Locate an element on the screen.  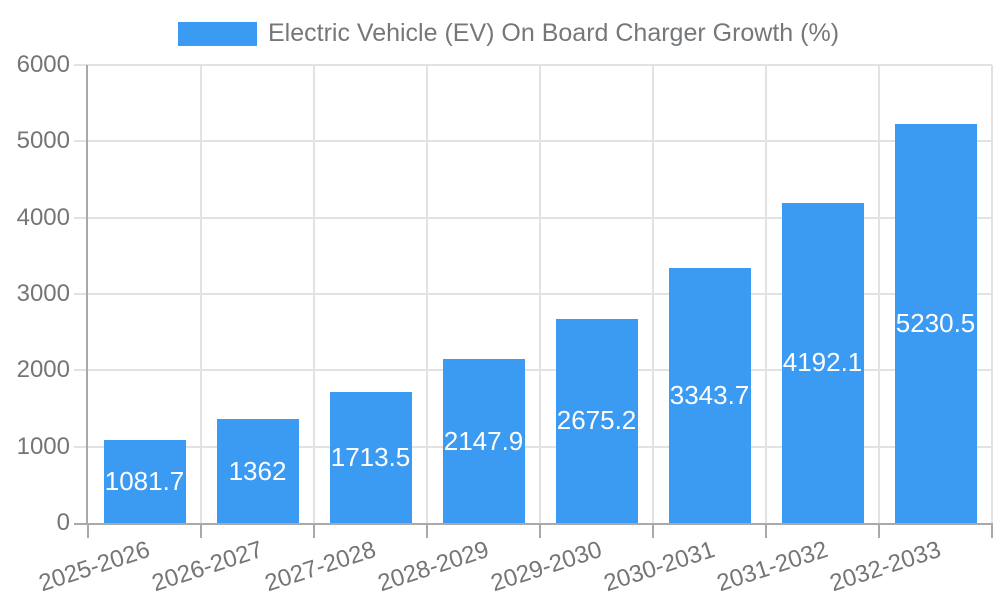
bar-value-label: 4192.1 is located at coordinates (822, 362).